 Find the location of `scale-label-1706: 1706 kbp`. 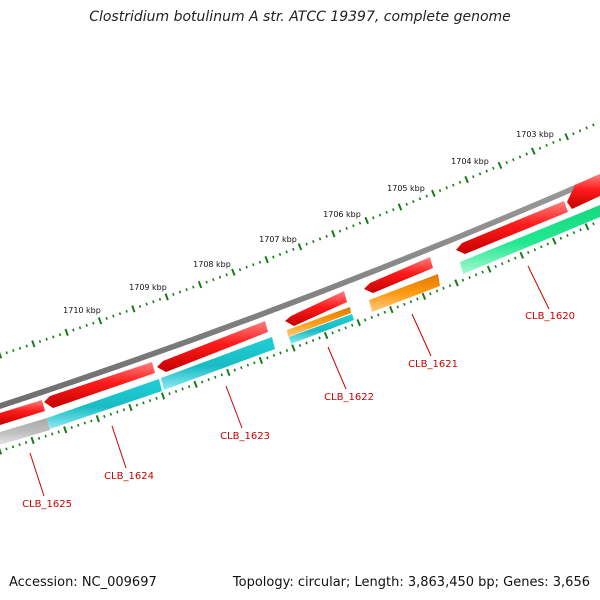

scale-label-1706: 1706 kbp is located at coordinates (342, 214).